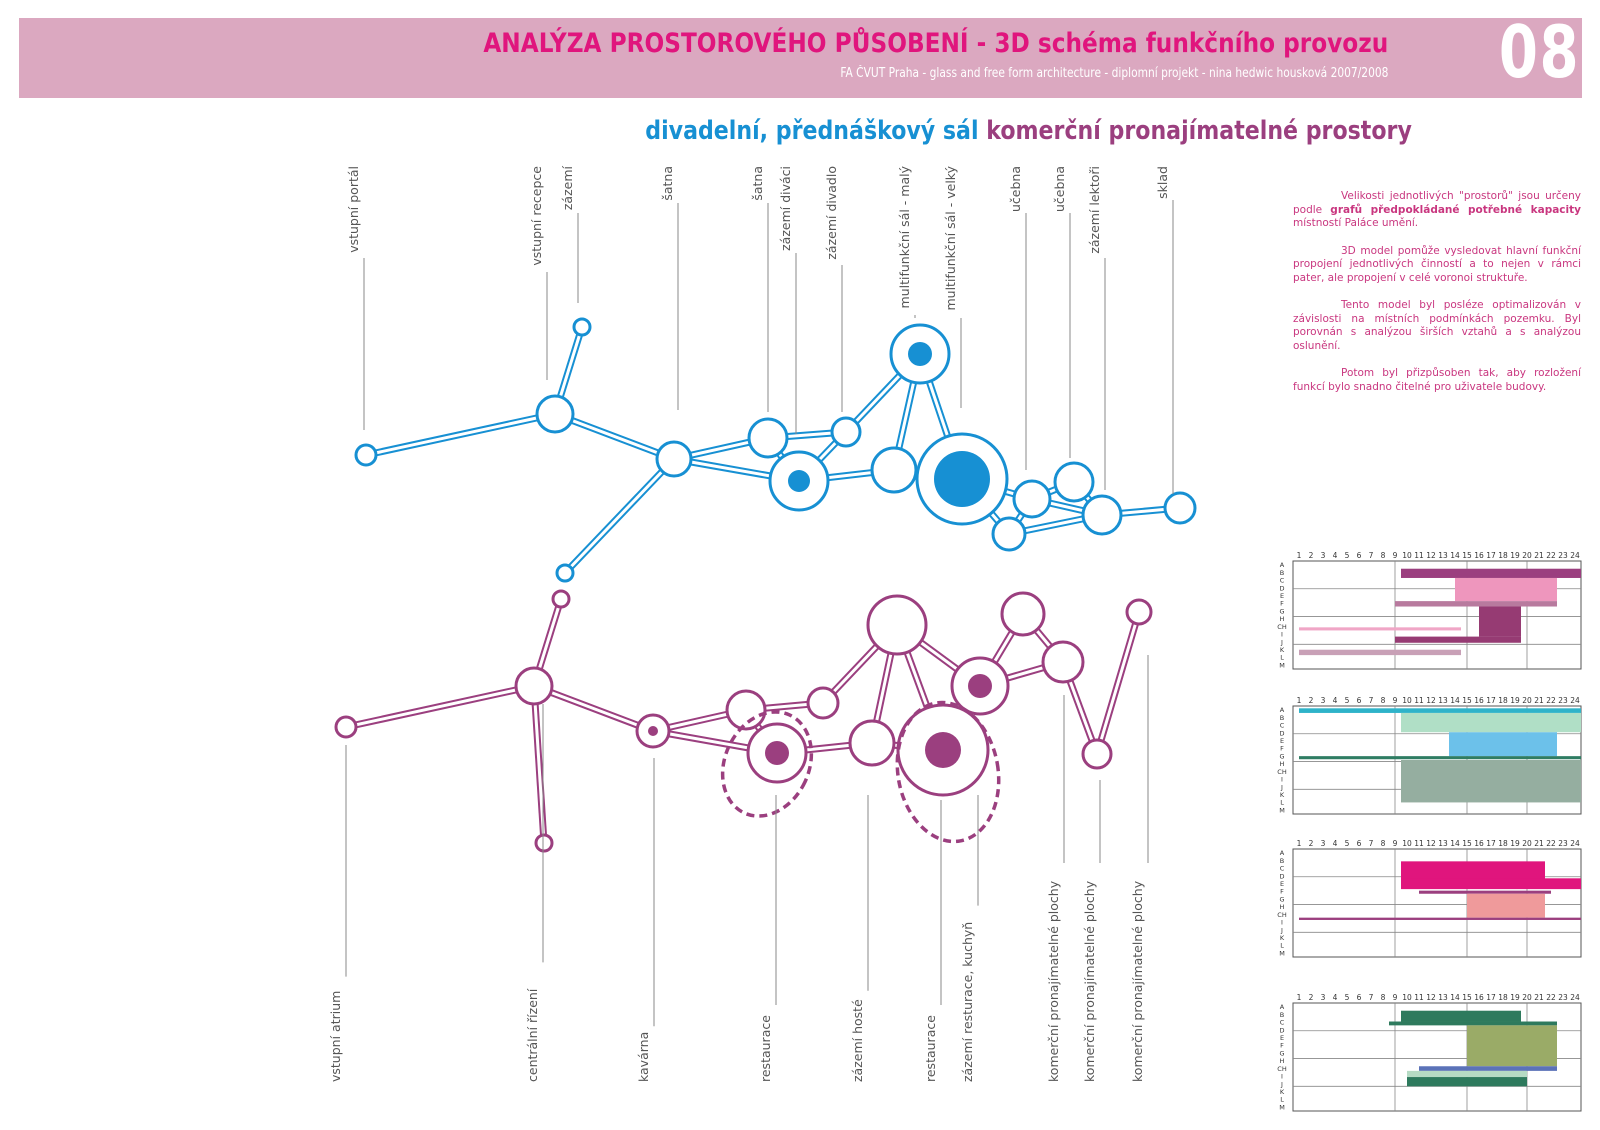 This screenshot has height=1130, width=1600. I want to click on schedule-hour-label: 14, so click(1455, 997).